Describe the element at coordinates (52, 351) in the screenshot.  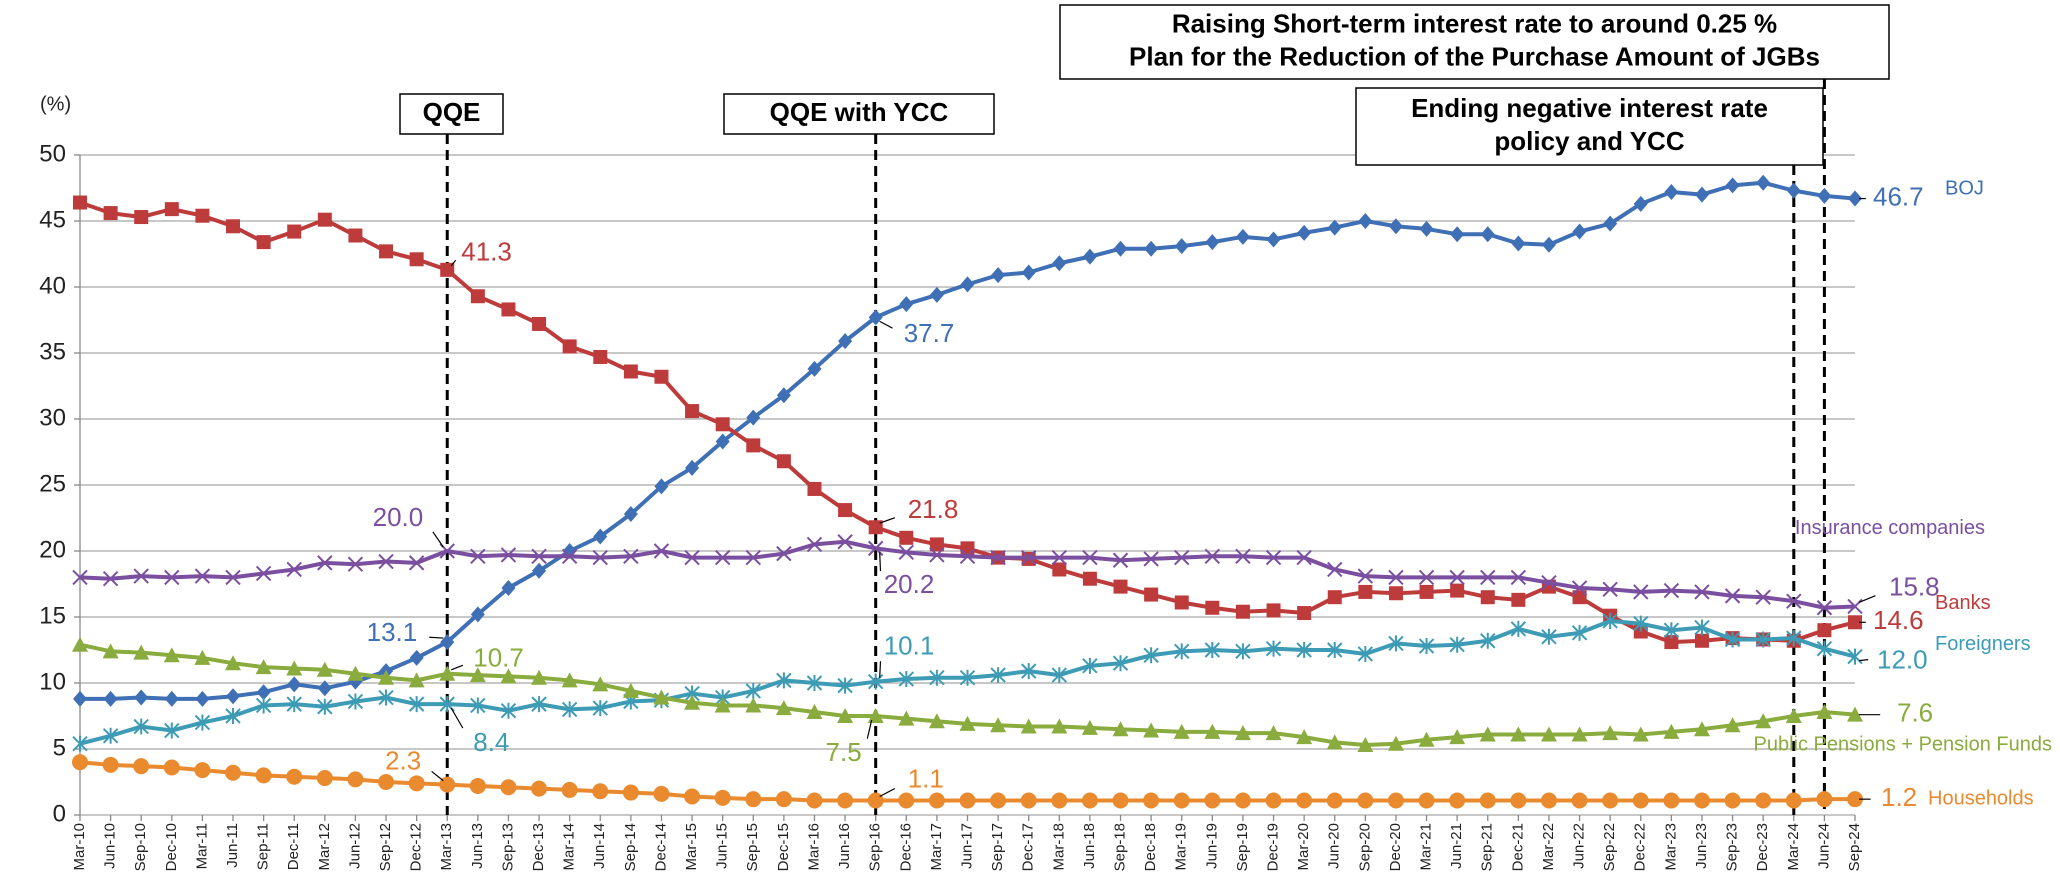
I see `y-tick-label: 35` at that location.